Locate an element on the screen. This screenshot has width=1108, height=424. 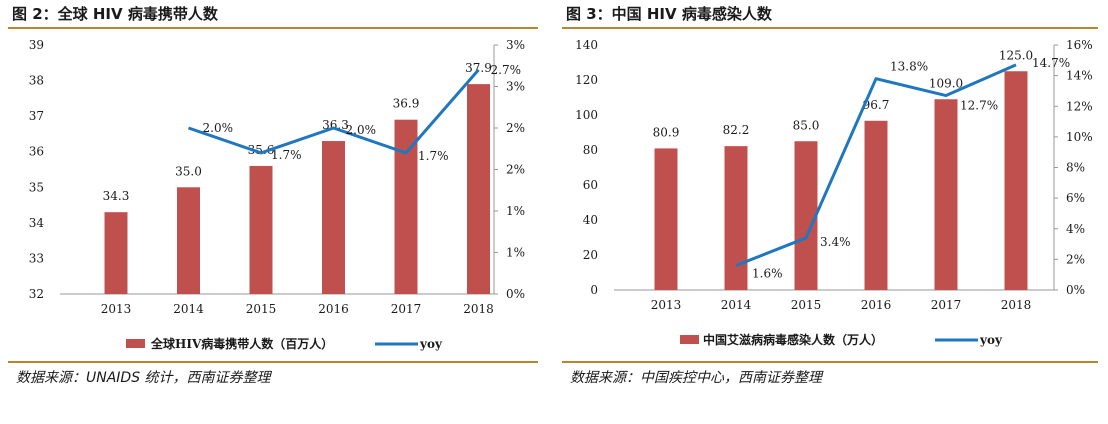
yoy-value-label: 1.6% is located at coordinates (767, 274).